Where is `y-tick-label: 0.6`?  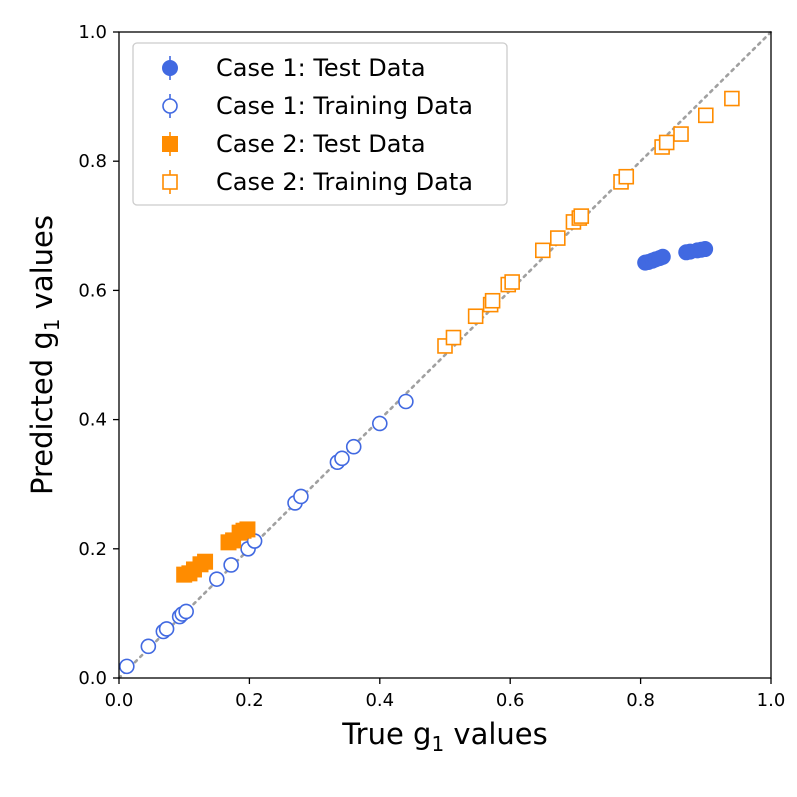
y-tick-label: 0.6 is located at coordinates (92, 290).